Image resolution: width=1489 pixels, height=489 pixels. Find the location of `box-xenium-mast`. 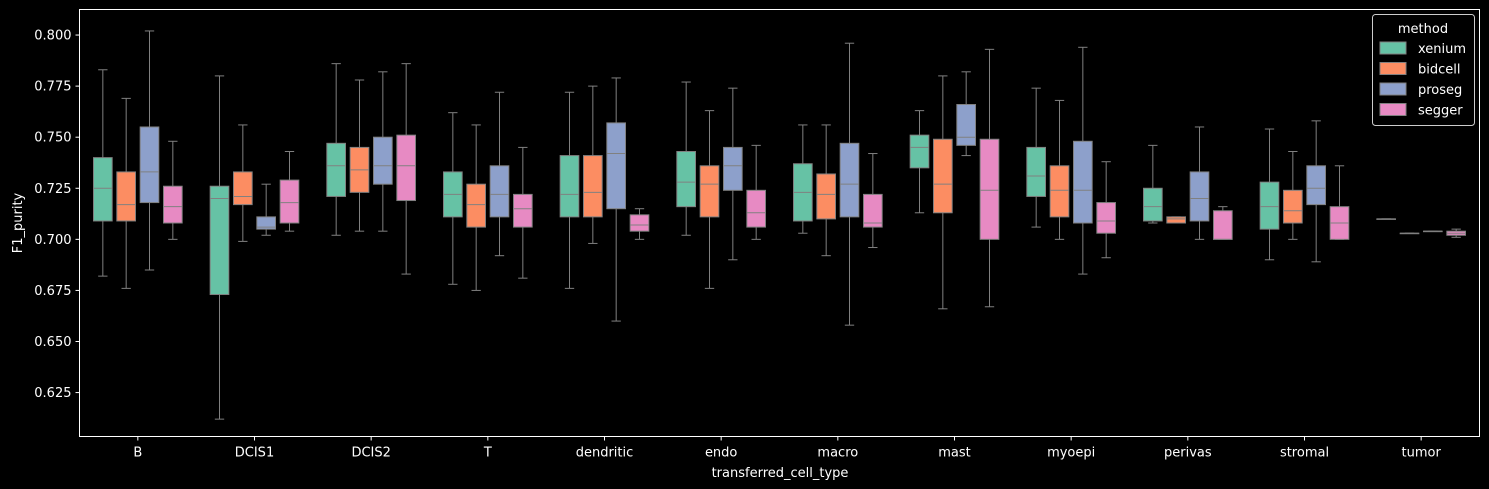

box-xenium-mast is located at coordinates (919, 162).